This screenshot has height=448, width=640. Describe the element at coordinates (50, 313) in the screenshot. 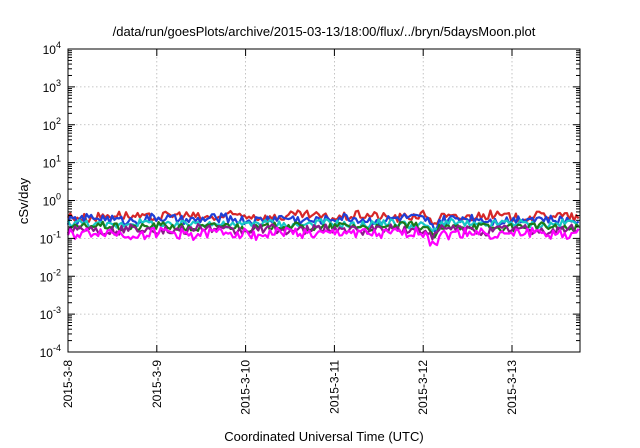

I see `y-tick-label: 10⁻³` at that location.